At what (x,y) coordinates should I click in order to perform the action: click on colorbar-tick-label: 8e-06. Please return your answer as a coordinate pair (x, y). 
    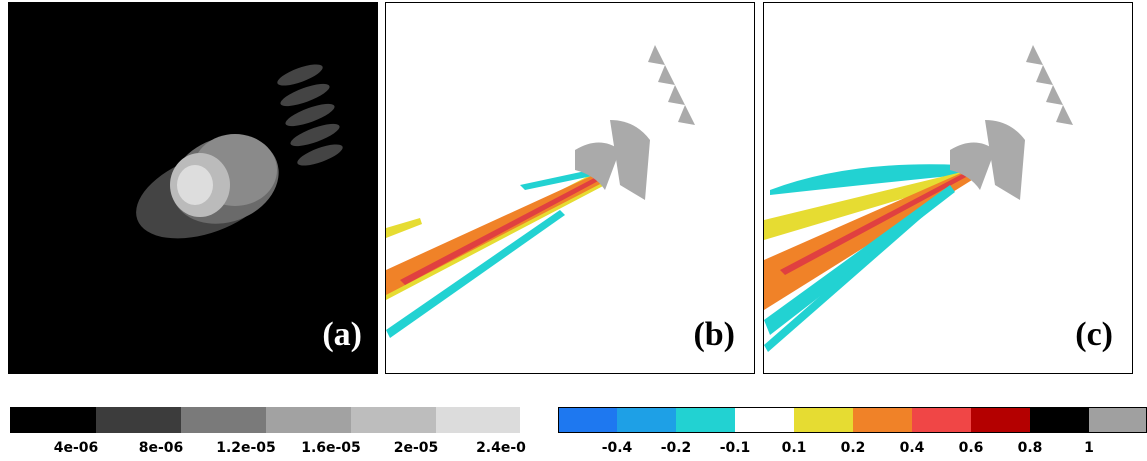
    Looking at the image, I should click on (161, 448).